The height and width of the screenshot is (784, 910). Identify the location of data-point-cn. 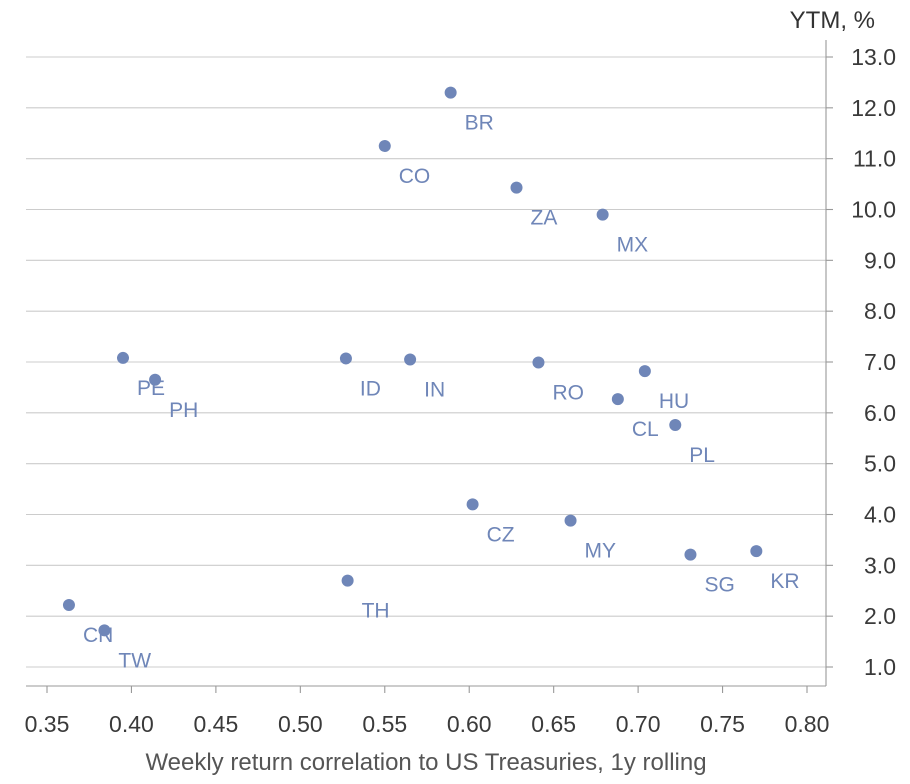
(68, 604).